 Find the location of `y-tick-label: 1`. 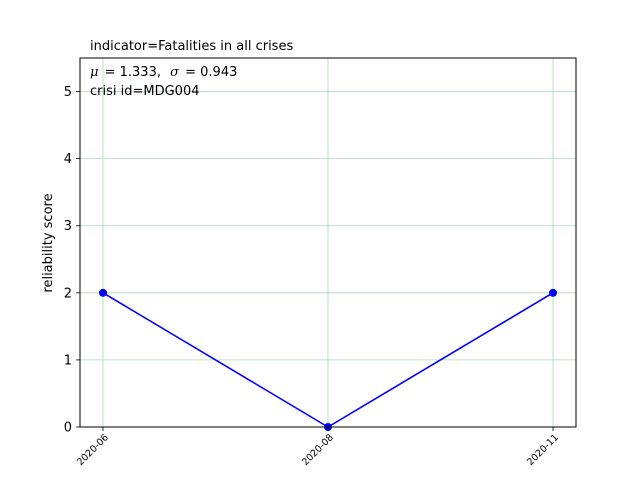

y-tick-label: 1 is located at coordinates (68, 360).